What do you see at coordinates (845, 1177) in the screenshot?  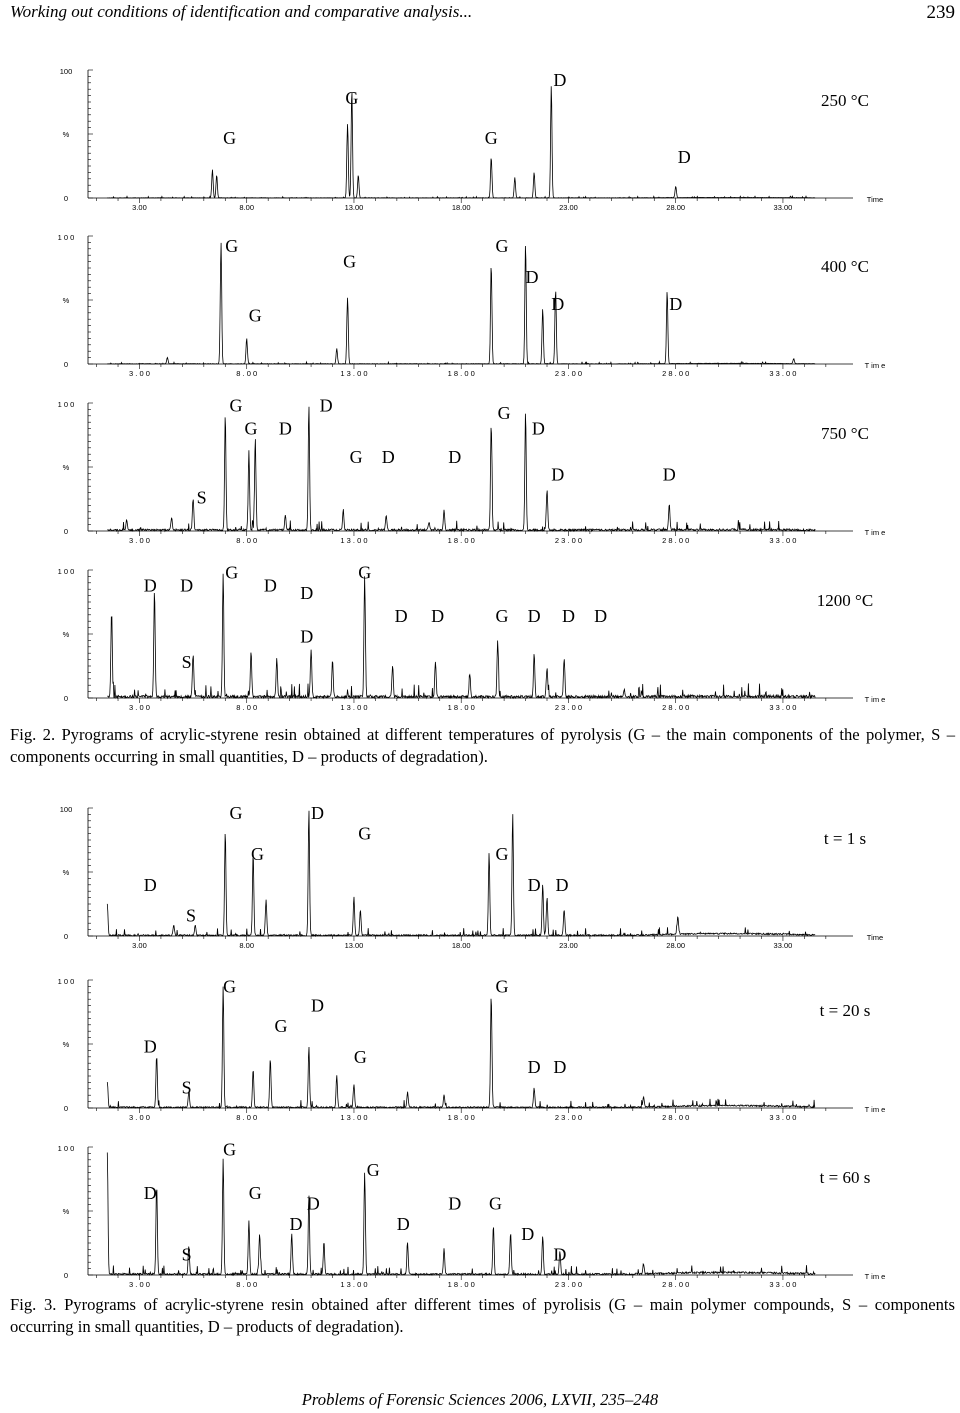 I see `condition-label: t = 60 s` at bounding box center [845, 1177].